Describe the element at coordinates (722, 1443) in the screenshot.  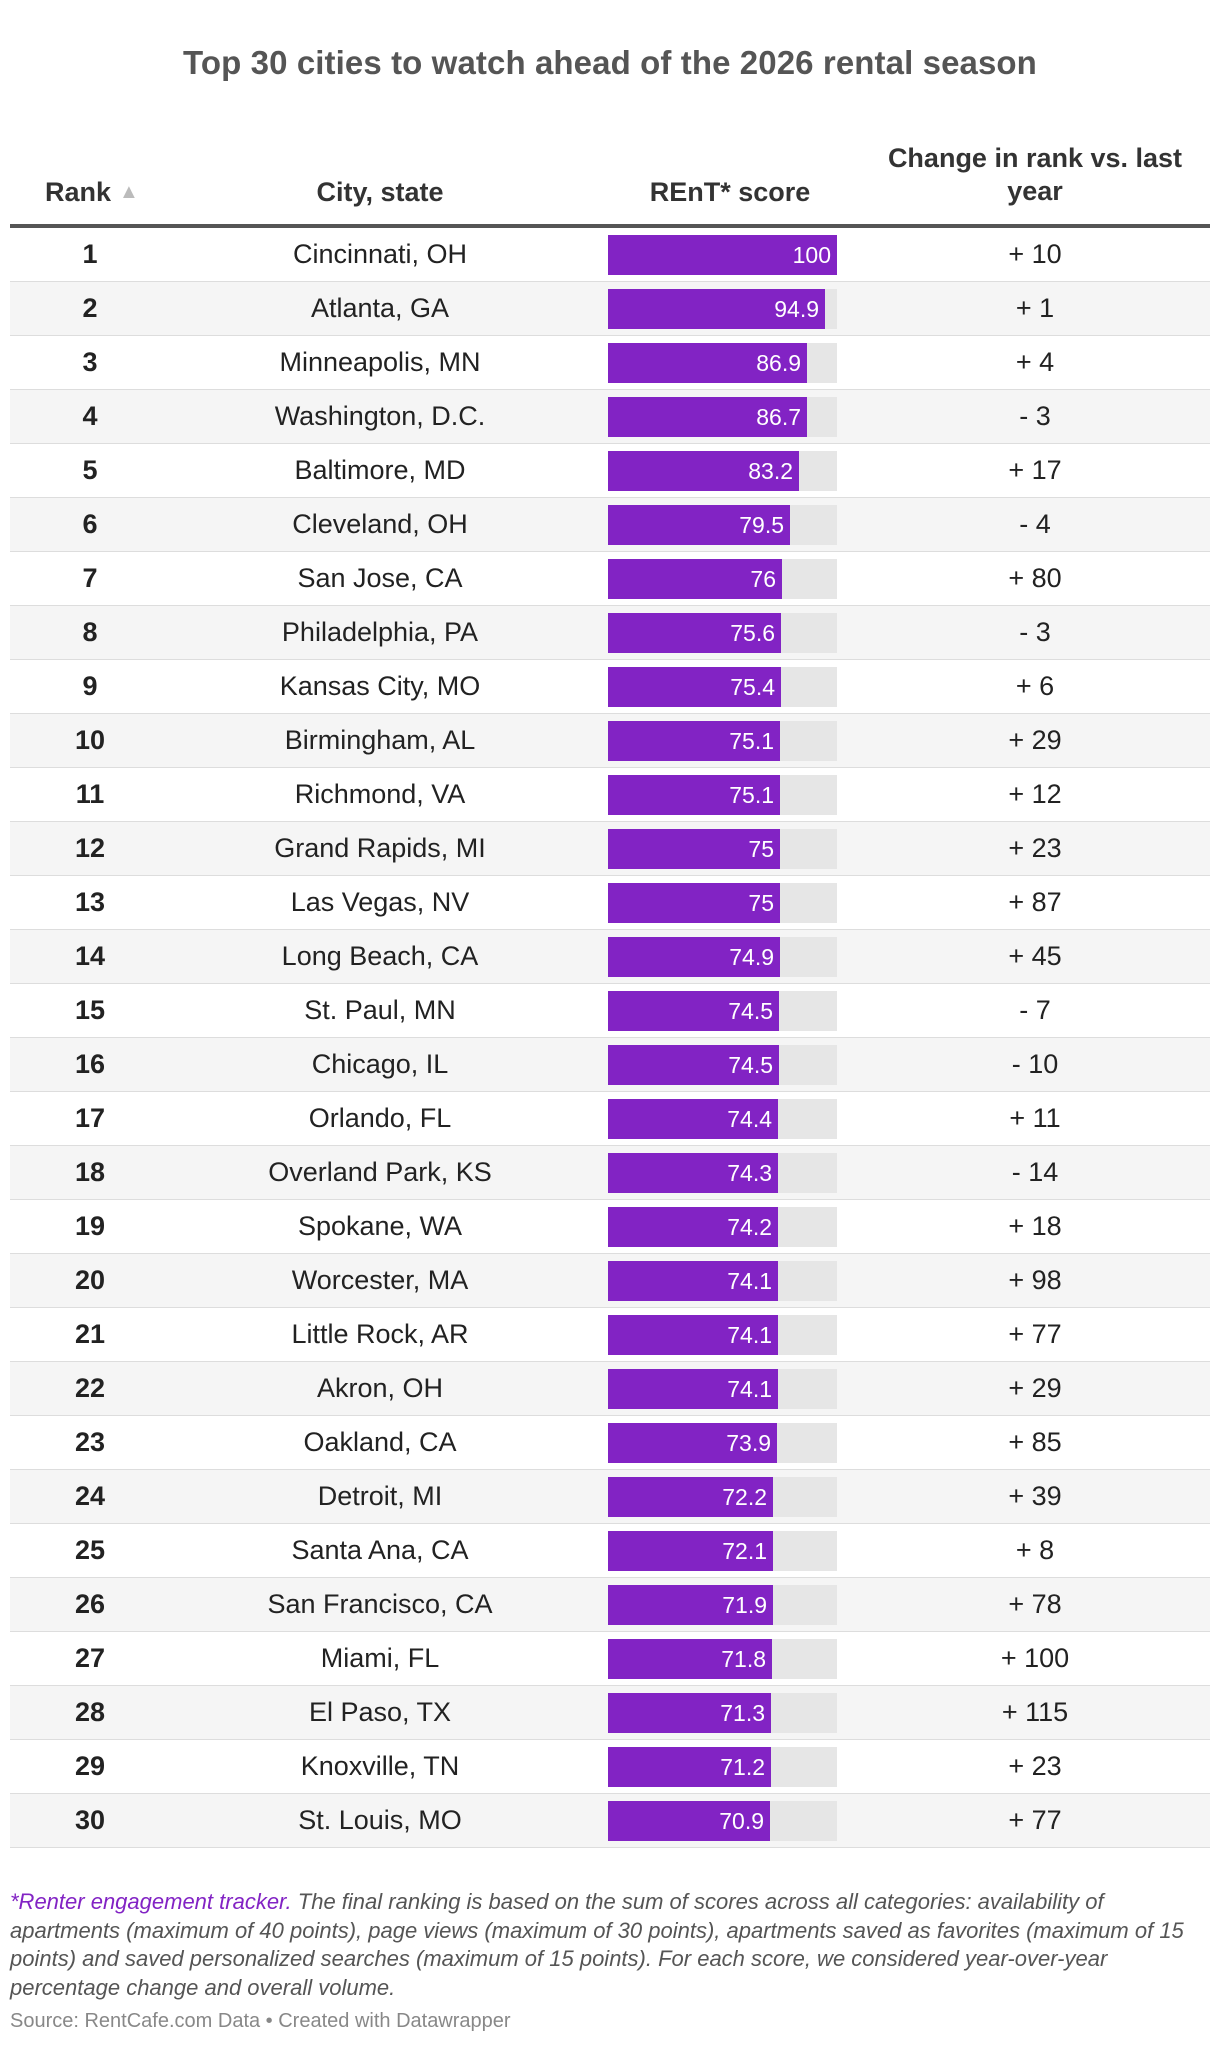
I see `score-bar-track: 73.9` at that location.